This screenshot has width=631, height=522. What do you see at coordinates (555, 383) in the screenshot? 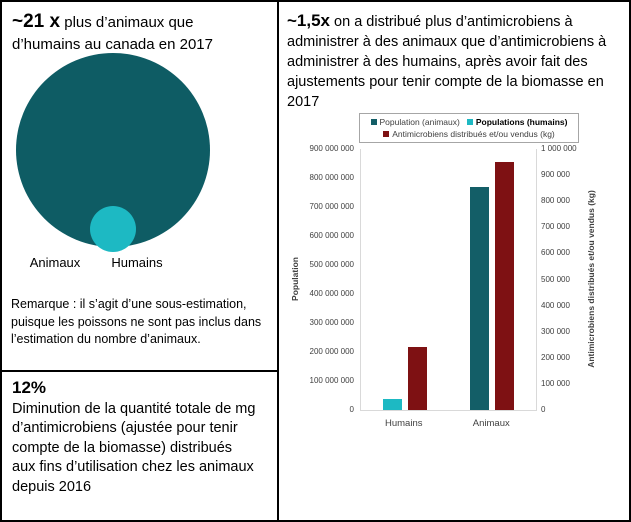
I see `right-axis-tick: 100 000` at bounding box center [555, 383].